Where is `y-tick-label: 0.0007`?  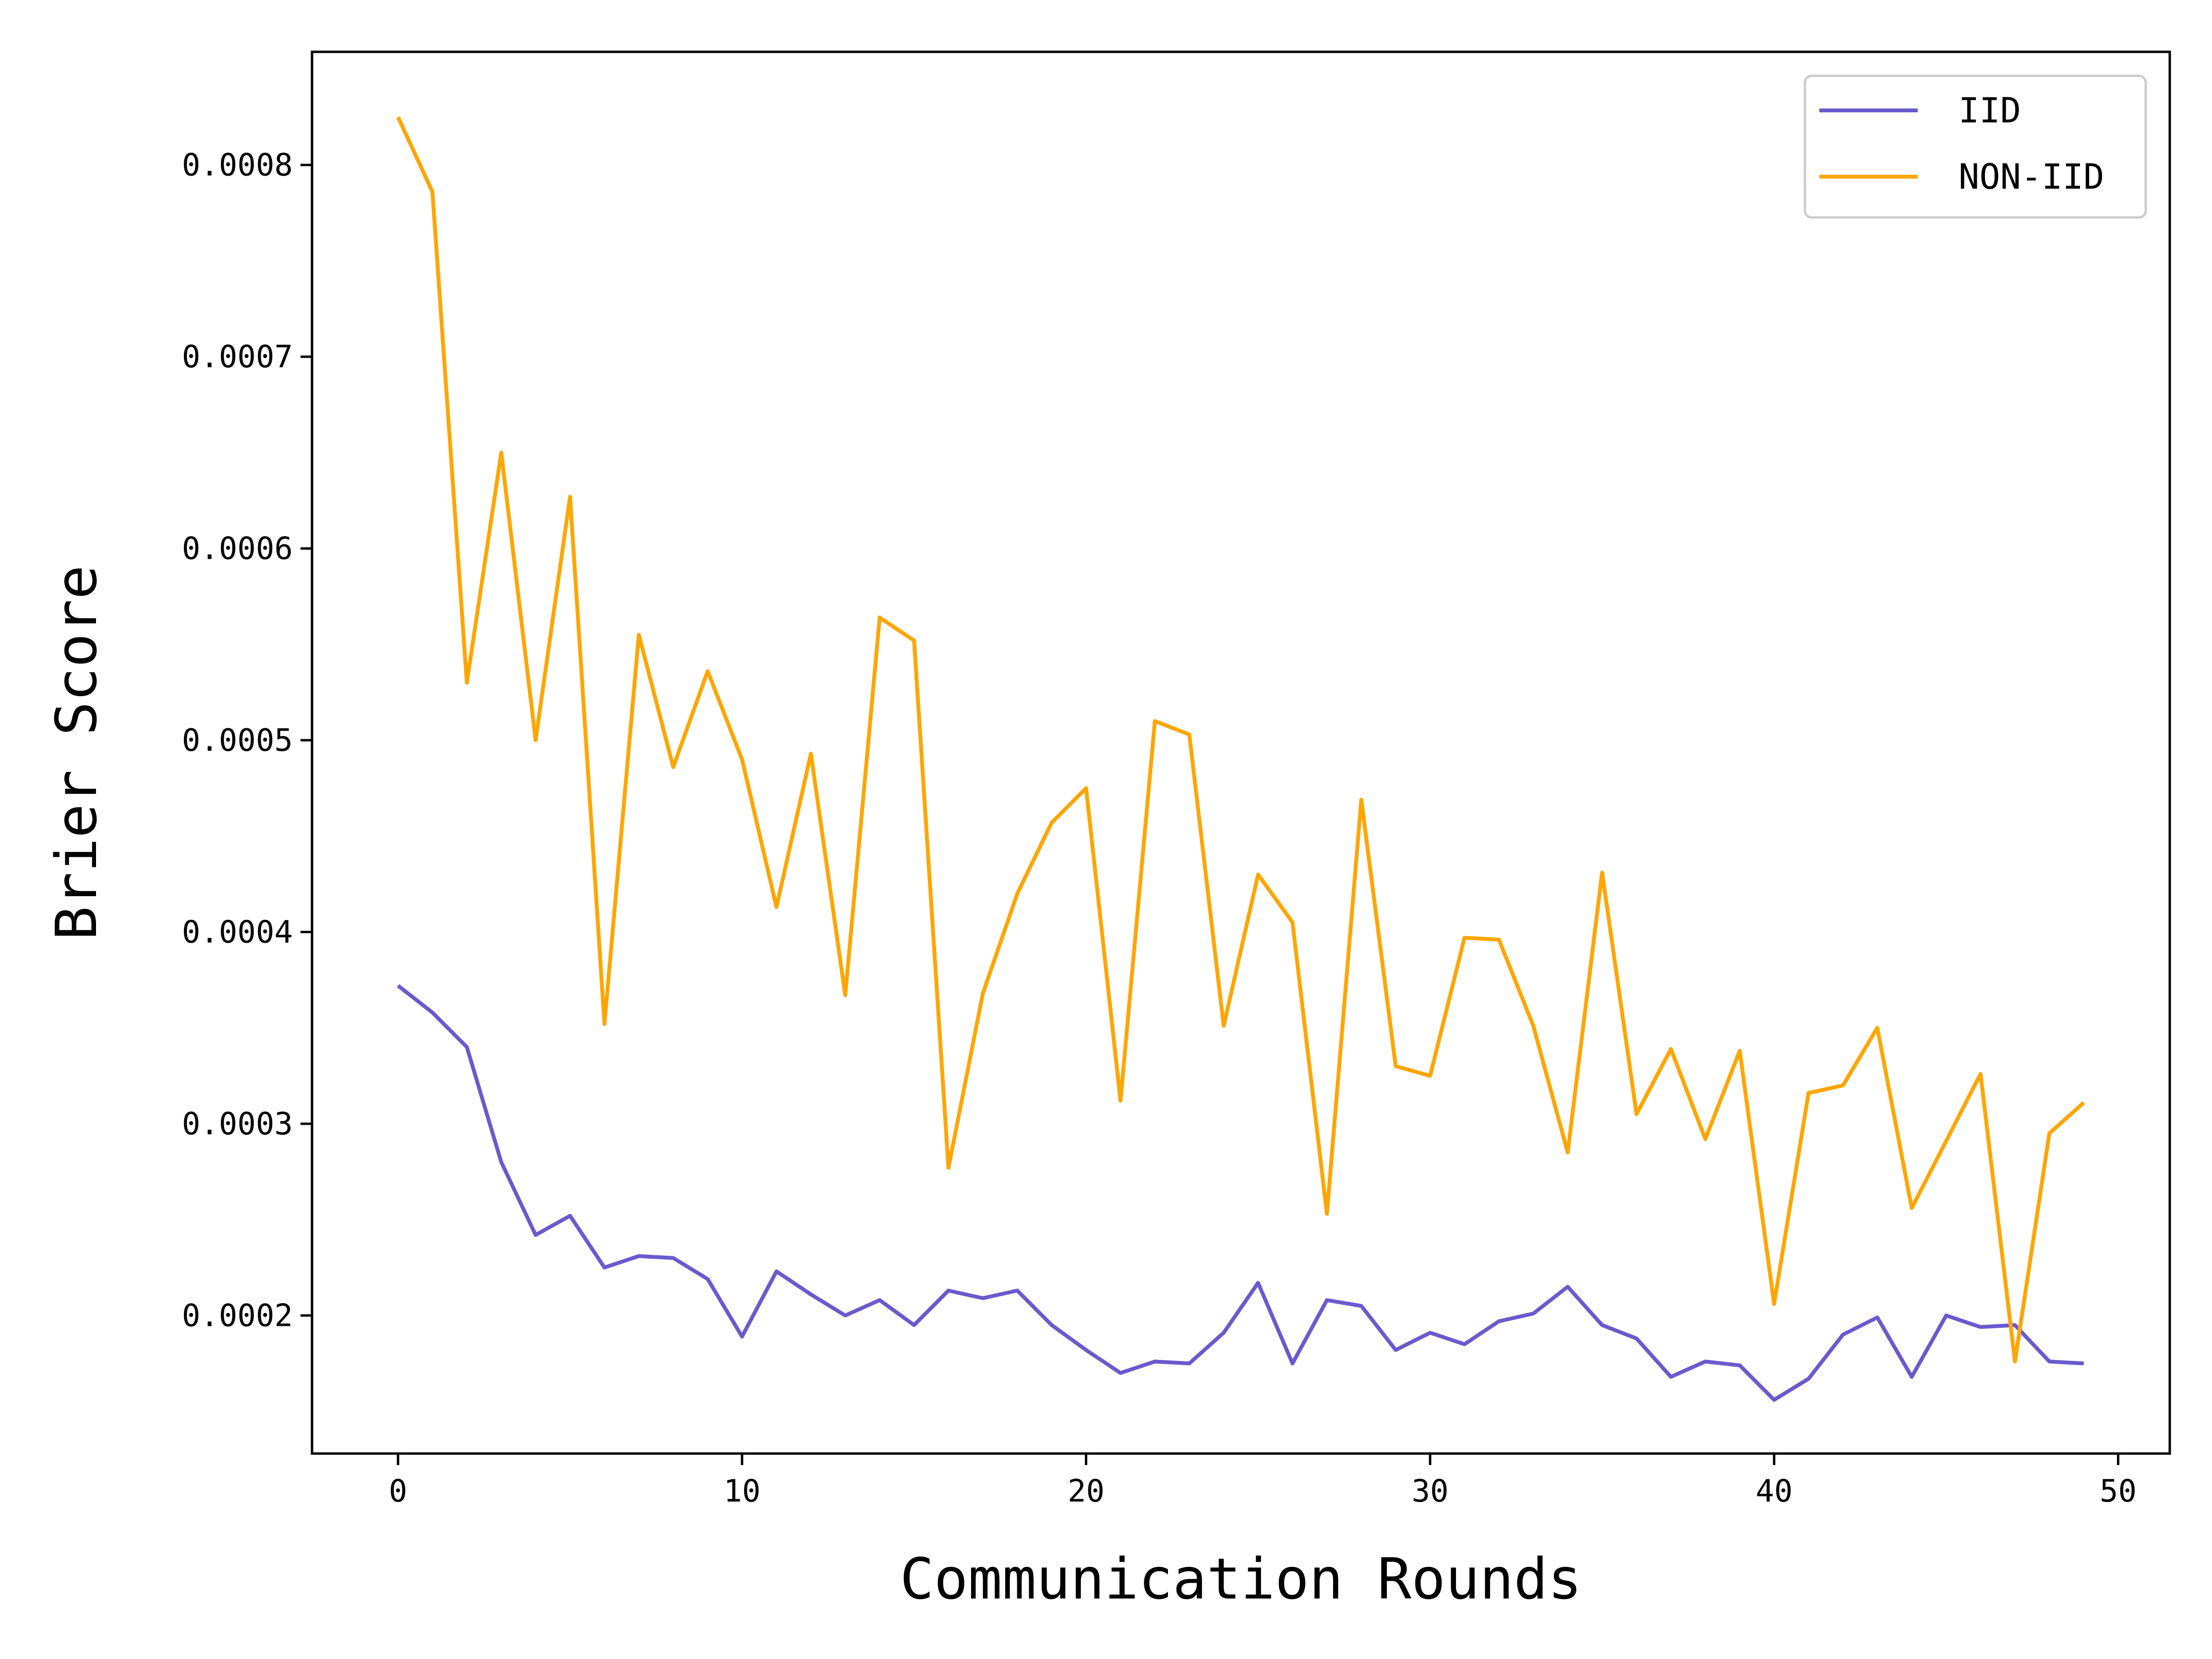
y-tick-label: 0.0007 is located at coordinates (238, 357).